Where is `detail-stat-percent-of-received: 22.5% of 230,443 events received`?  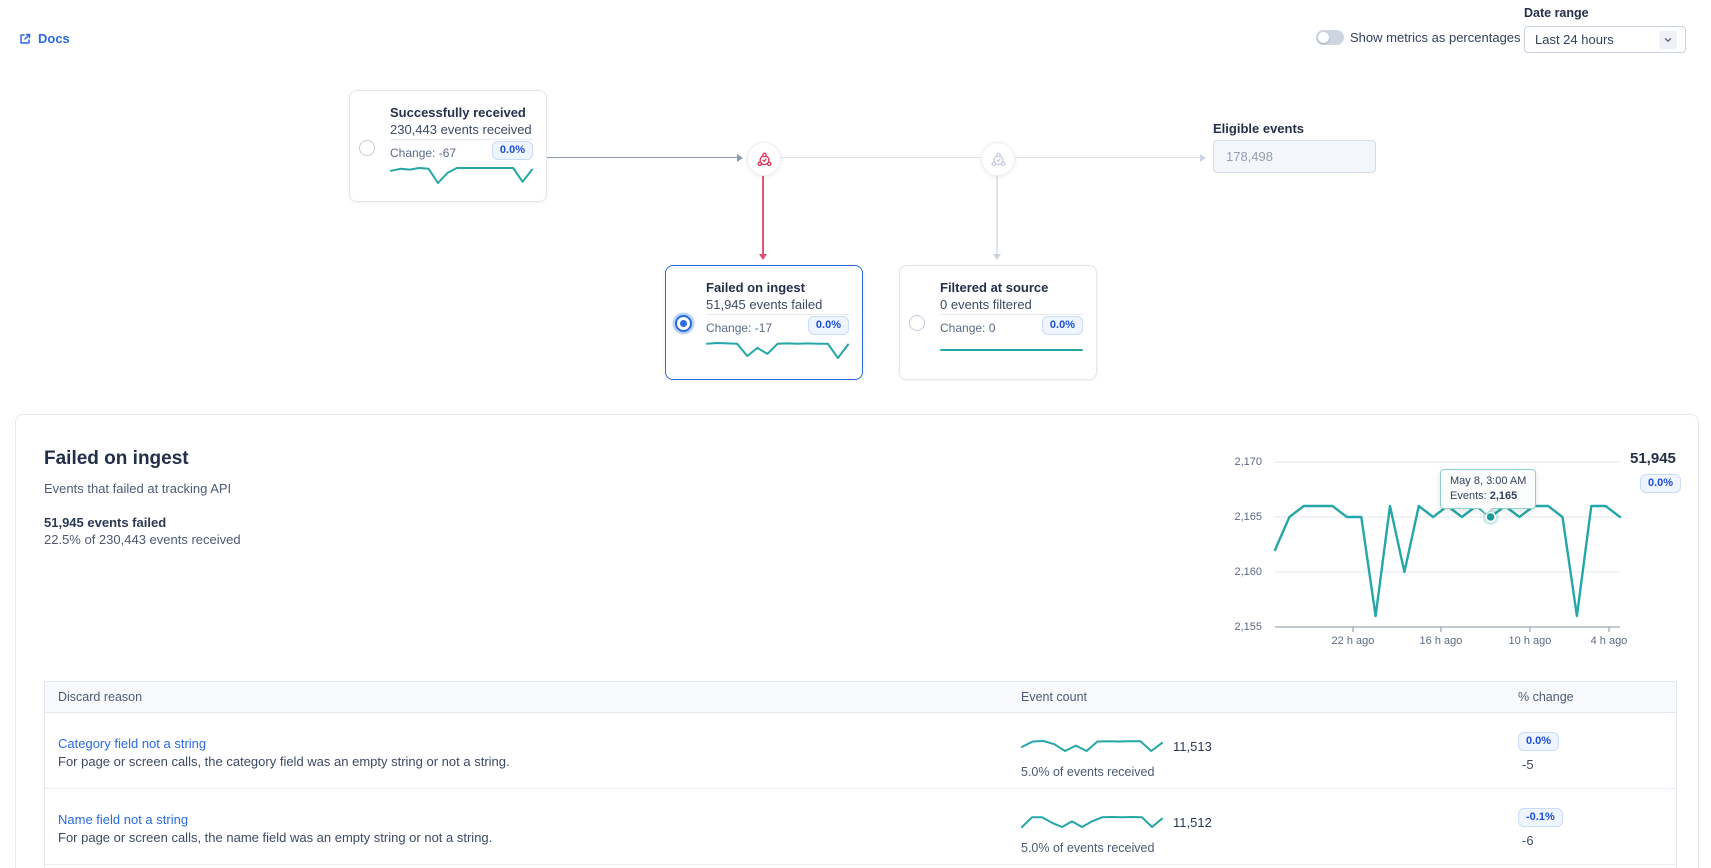
detail-stat-percent-of-received: 22.5% of 230,443 events received is located at coordinates (142, 539).